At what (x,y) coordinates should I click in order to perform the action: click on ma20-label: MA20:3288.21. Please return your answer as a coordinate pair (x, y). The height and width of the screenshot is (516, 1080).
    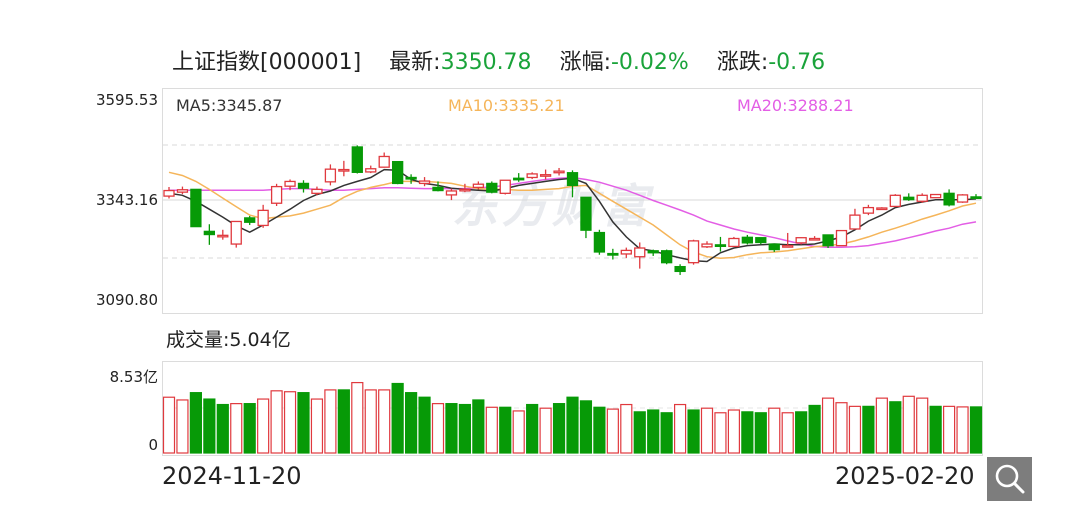
    Looking at the image, I should click on (795, 105).